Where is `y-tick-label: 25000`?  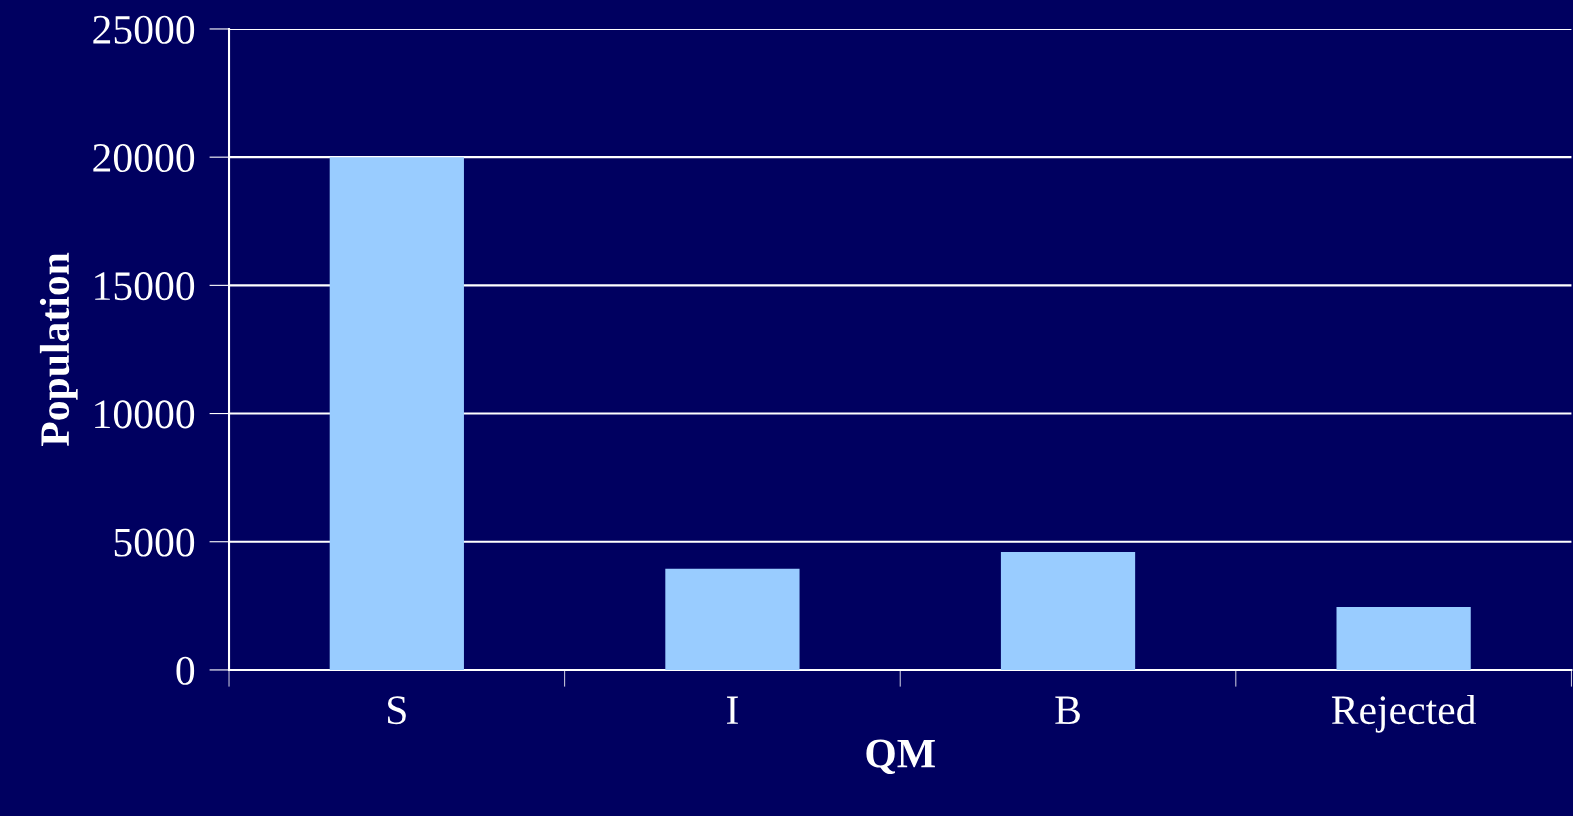
y-tick-label: 25000 is located at coordinates (144, 29).